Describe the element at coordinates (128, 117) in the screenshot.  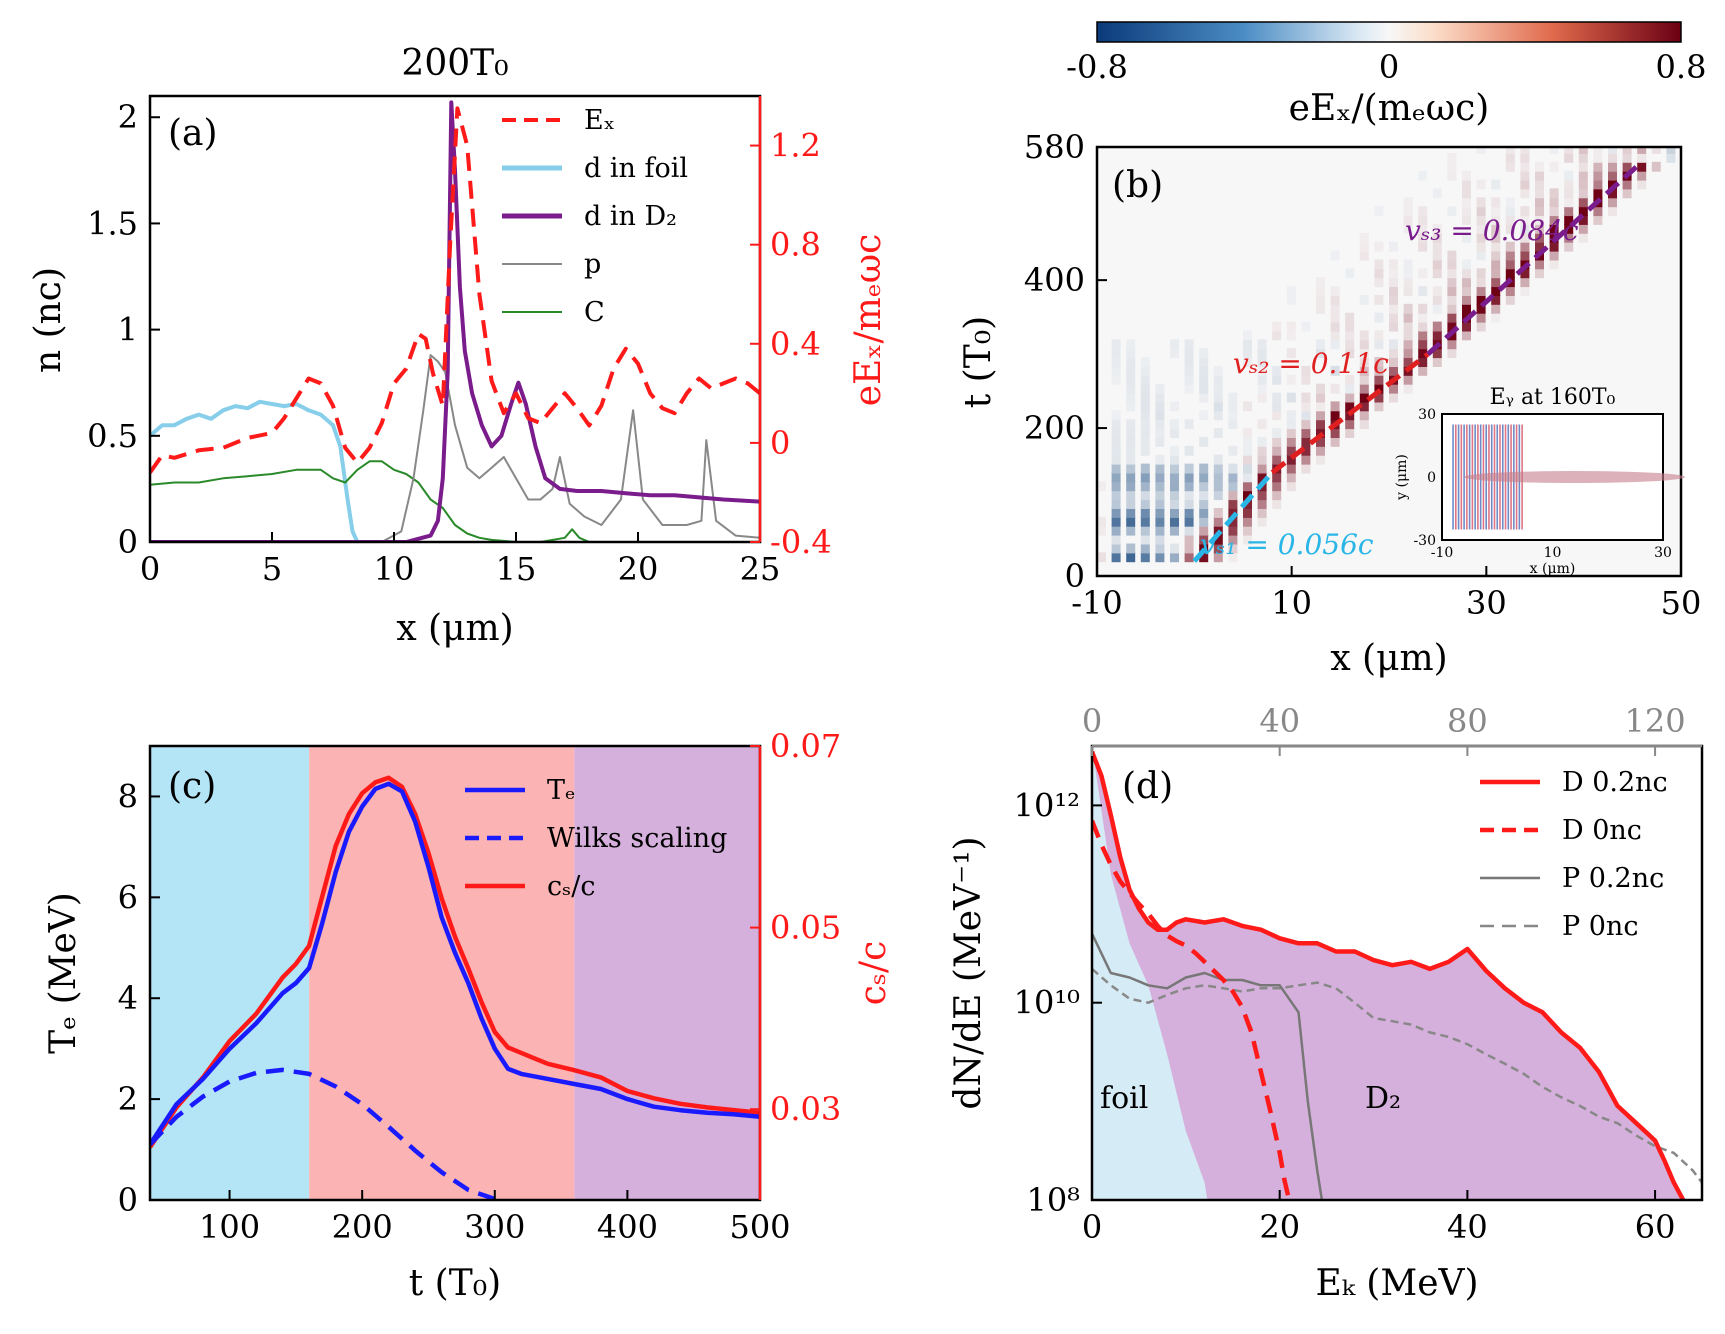
I see `a-ytick-2-label: 2` at that location.